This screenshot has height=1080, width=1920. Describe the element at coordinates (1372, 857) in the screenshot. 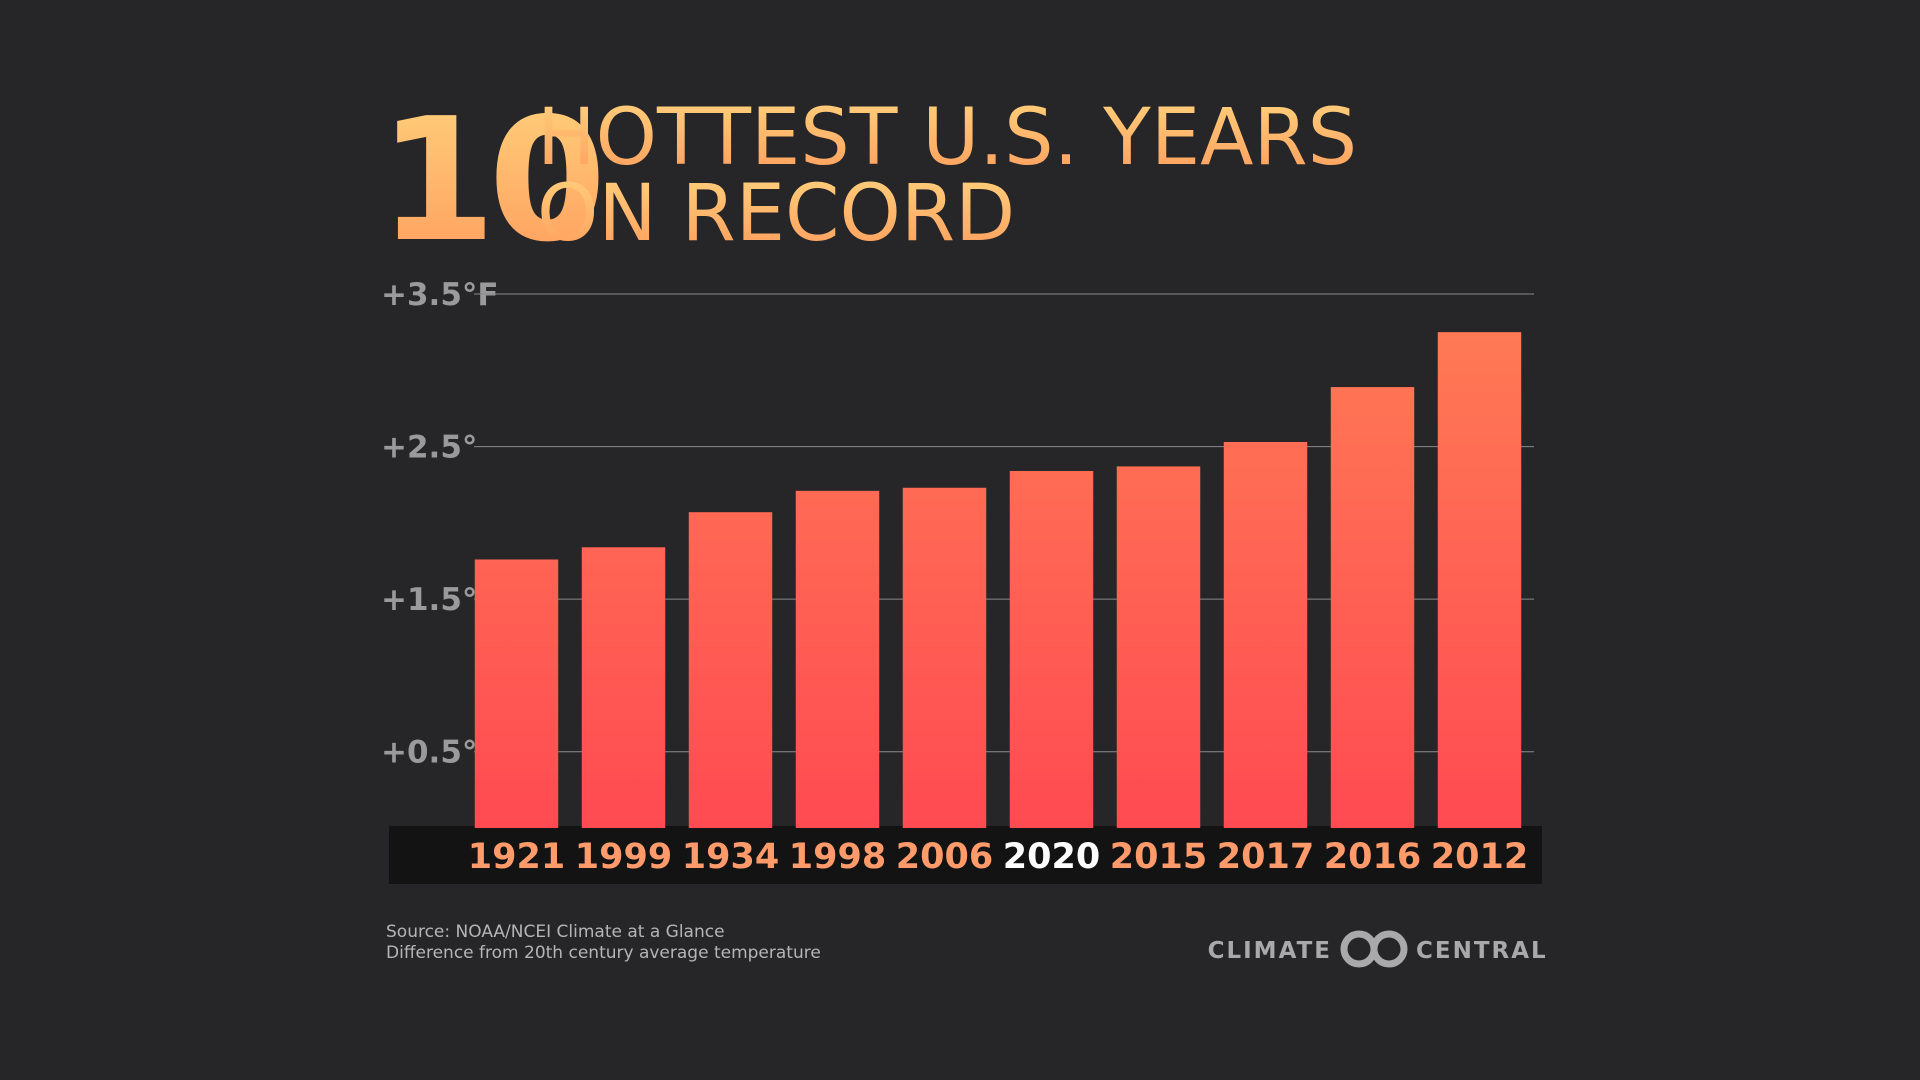

I see `x-tick-label: 2016` at that location.